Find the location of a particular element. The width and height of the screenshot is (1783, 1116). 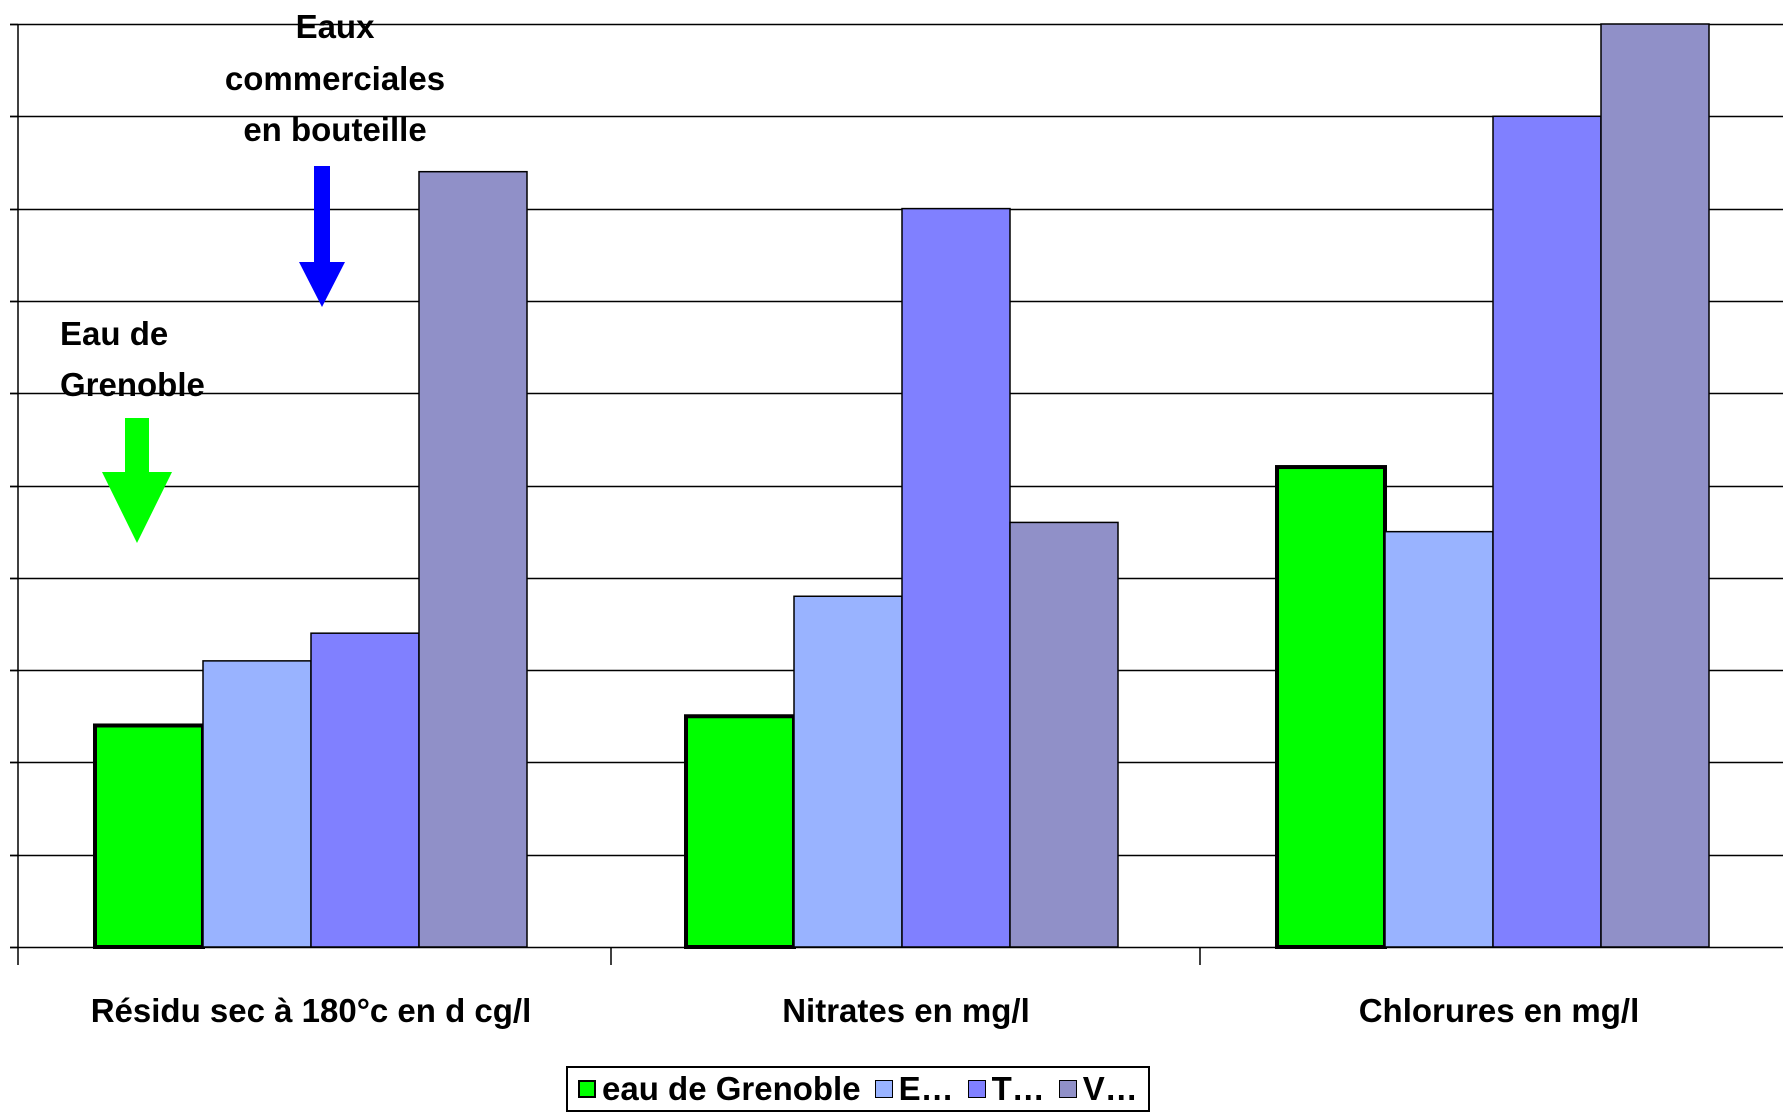

legend-label: eau de Grenoble is located at coordinates (731, 1088).